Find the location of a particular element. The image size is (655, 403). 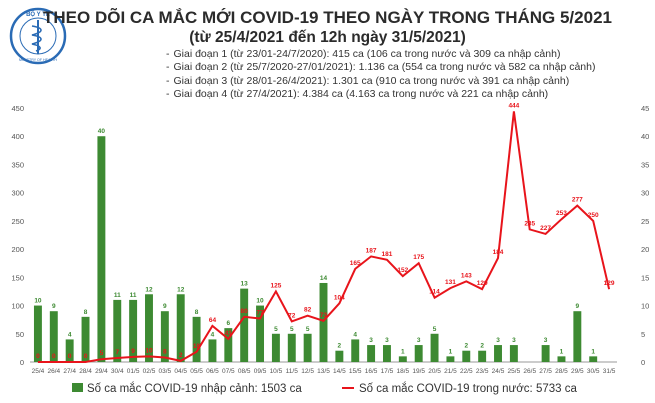

line-value-label: 9 is located at coordinates (133, 351).